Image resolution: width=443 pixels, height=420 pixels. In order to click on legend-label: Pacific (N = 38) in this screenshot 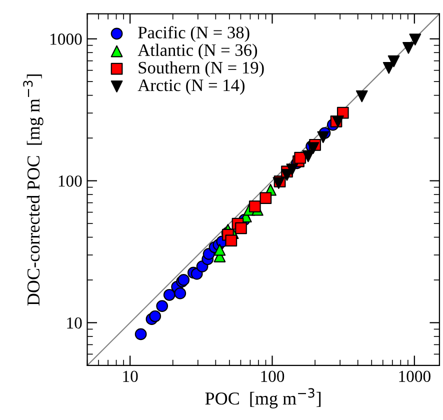, I will do `click(194, 34)`.